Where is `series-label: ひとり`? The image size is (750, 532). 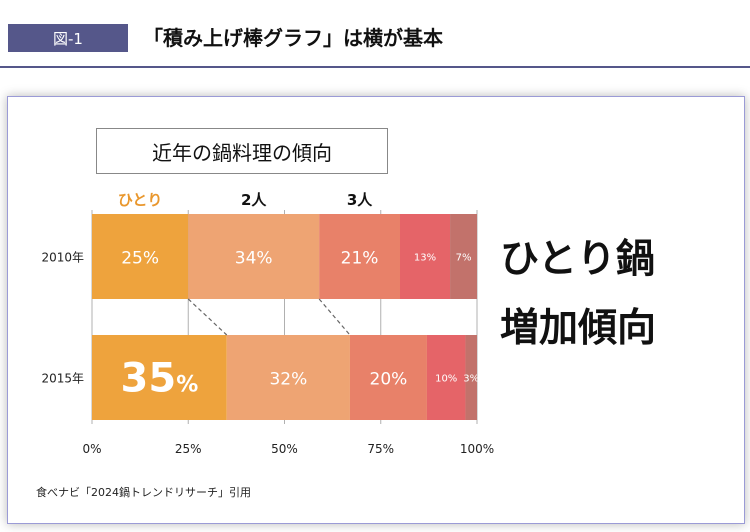
series-label: ひとり is located at coordinates (140, 200).